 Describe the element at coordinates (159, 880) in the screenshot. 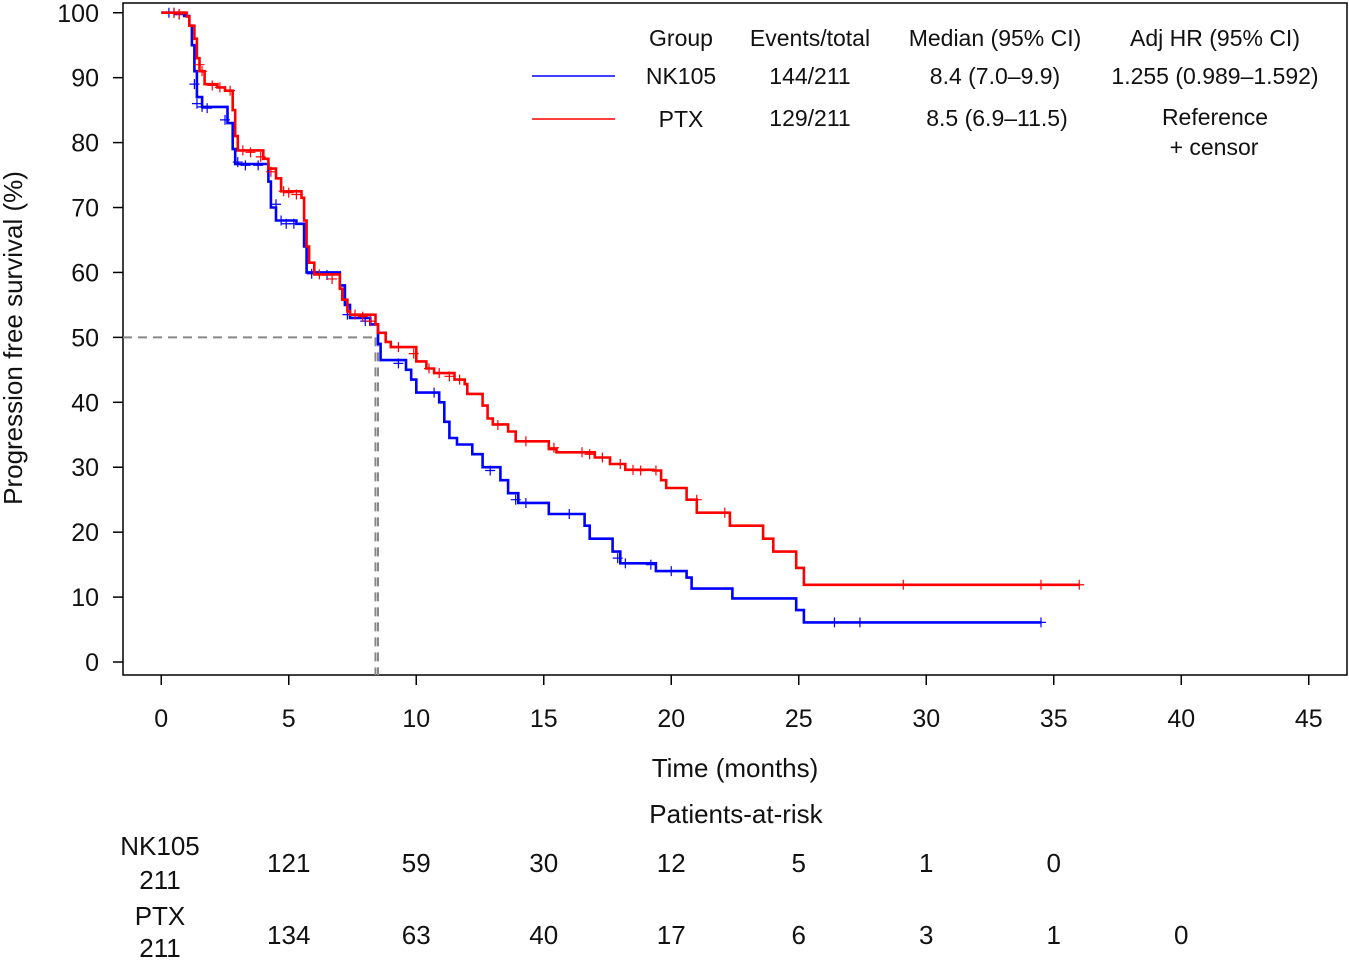

I see `at-risk-row-n0-nk105: 211` at that location.